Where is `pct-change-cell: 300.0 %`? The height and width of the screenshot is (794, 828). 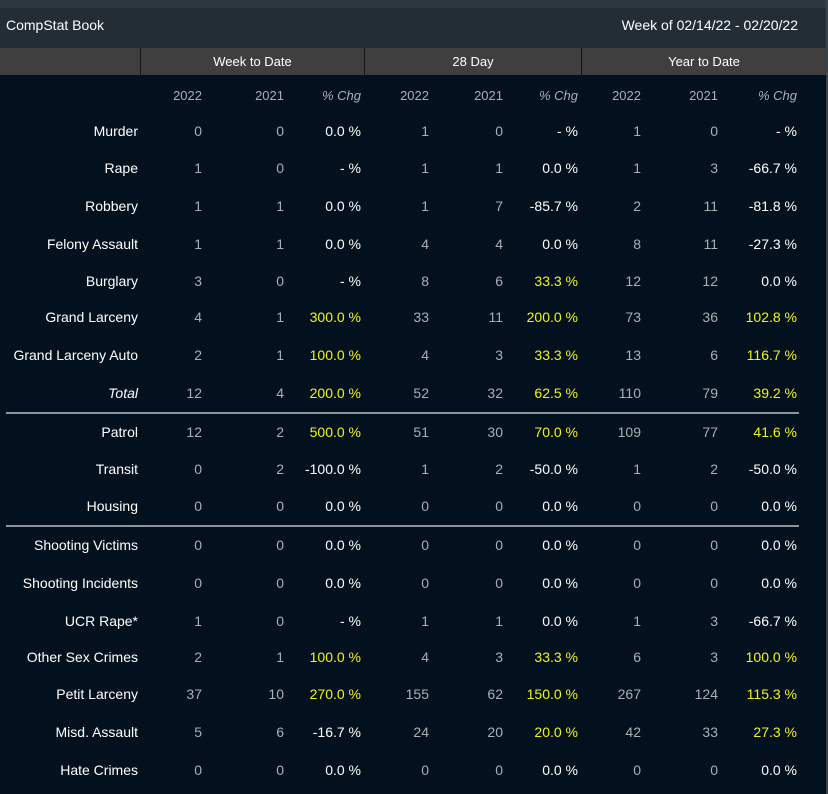
pct-change-cell: 300.0 % is located at coordinates (335, 317).